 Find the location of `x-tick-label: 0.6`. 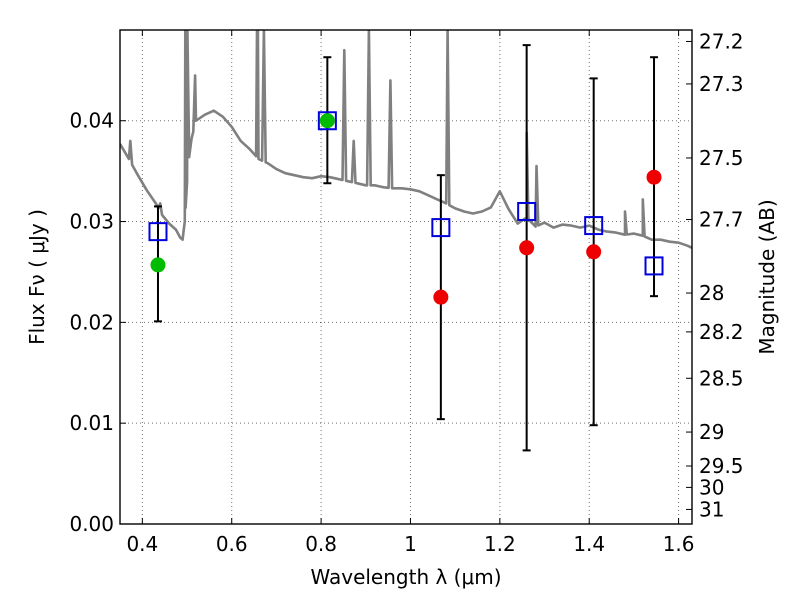

x-tick-label: 0.6 is located at coordinates (232, 544).